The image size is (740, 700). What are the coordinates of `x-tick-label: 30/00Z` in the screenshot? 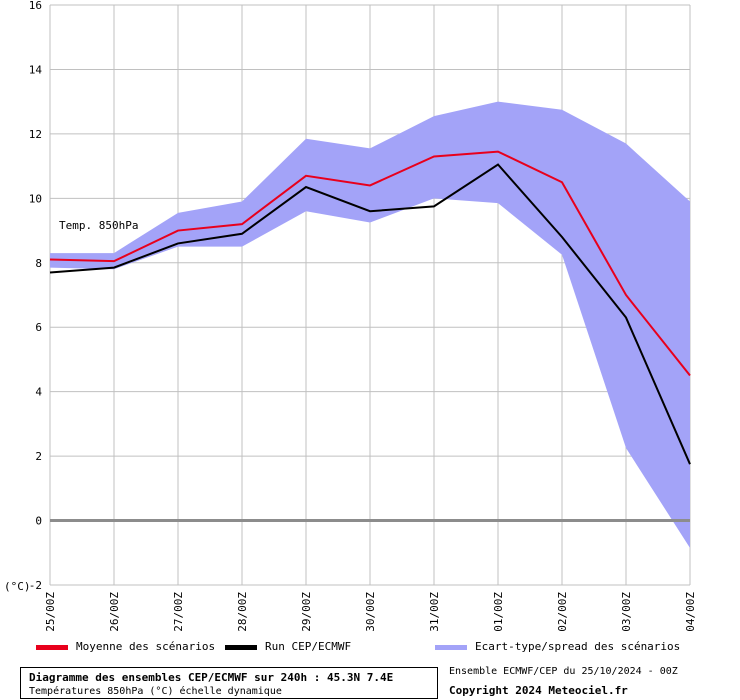 It's located at (370, 612).